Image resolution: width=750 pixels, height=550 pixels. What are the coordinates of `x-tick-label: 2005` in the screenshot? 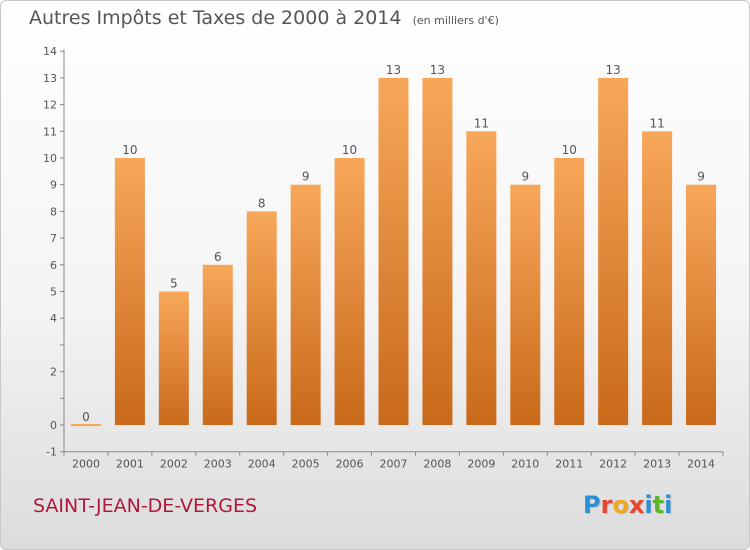 It's located at (306, 464).